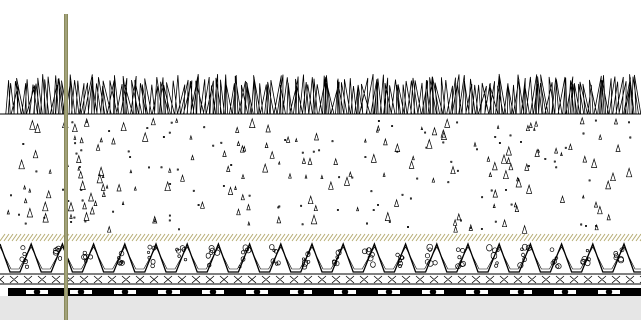  I want to click on drainage-cups-inner, so click(320, 258).